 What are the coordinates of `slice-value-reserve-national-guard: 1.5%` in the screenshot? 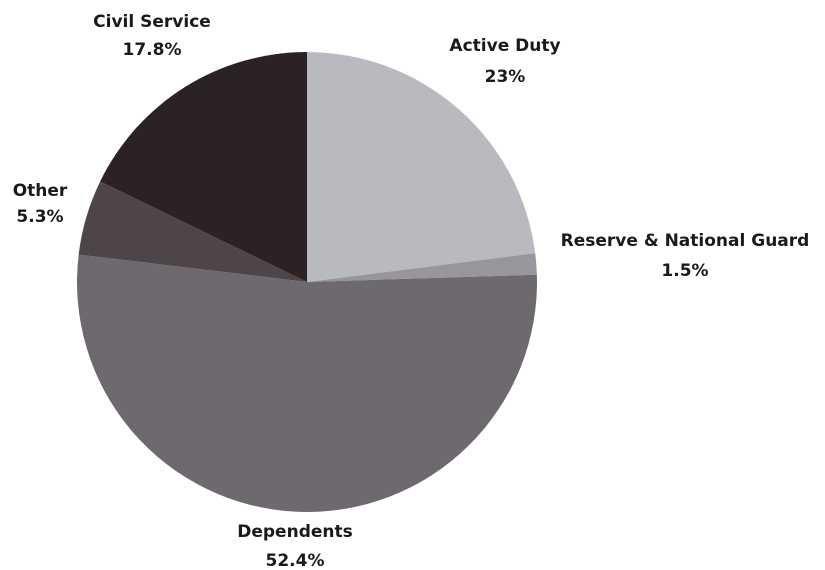 It's located at (684, 271).